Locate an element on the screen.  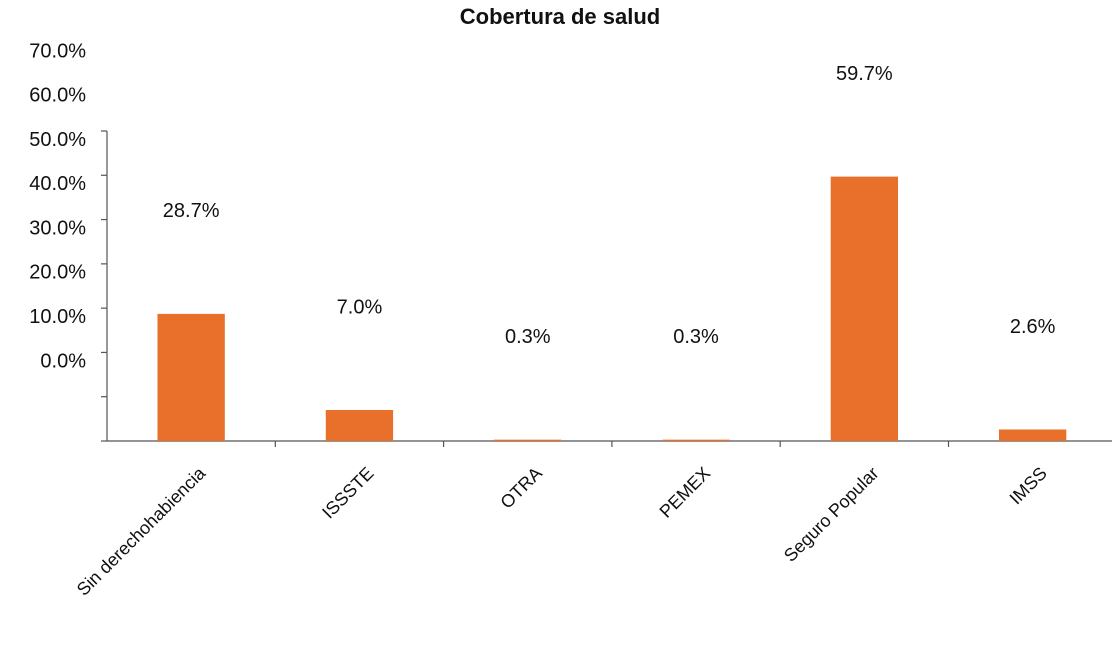
x-tick-label: PEMEX is located at coordinates (685, 492).